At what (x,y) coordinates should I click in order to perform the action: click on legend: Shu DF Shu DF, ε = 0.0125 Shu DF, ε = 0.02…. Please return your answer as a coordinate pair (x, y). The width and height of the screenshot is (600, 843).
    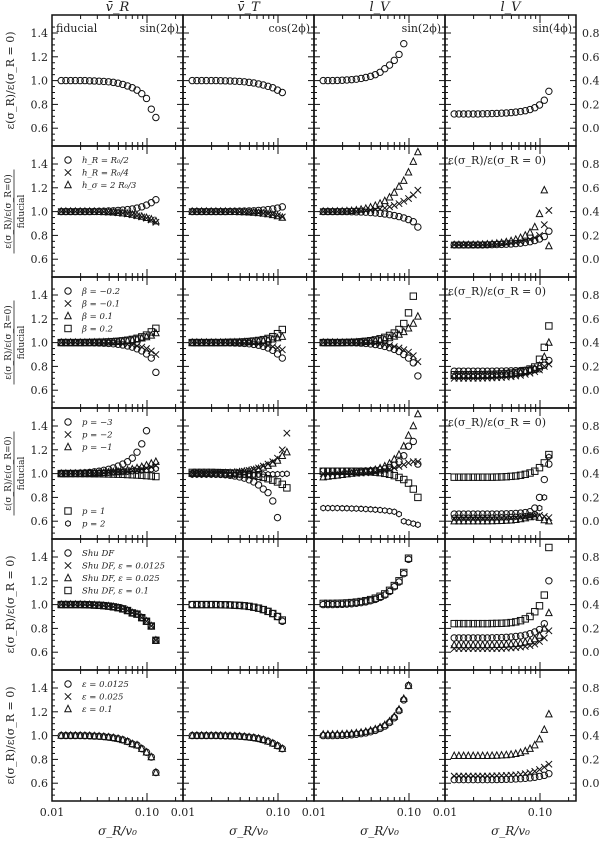
    Looking at the image, I should click on (114, 573).